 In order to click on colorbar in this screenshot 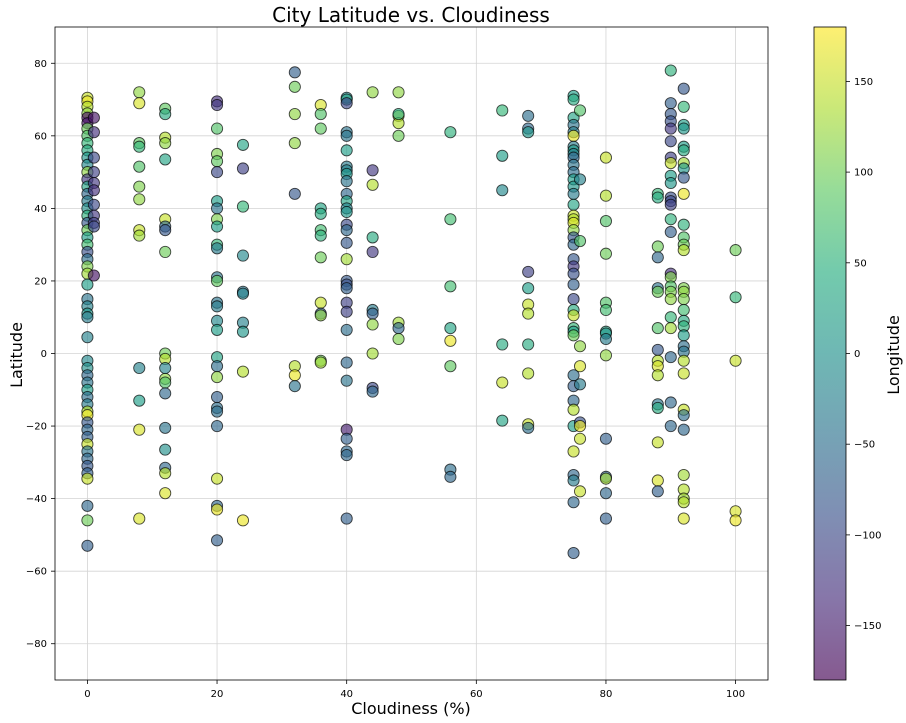, I will do `click(830, 353)`.